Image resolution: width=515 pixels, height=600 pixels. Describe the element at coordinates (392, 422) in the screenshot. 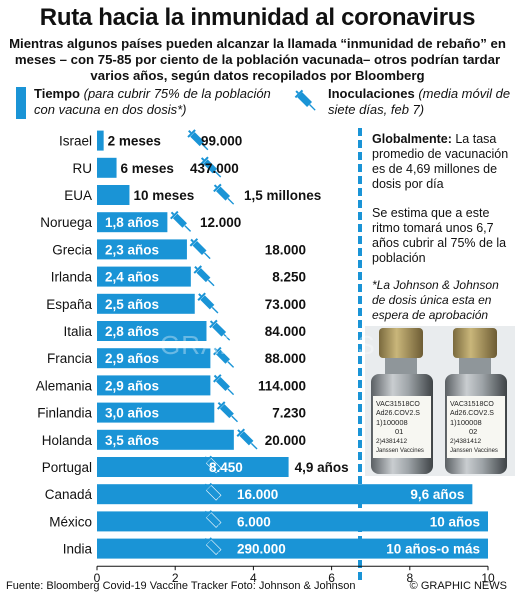

I see `vial-1-label-2: 1)100008` at that location.